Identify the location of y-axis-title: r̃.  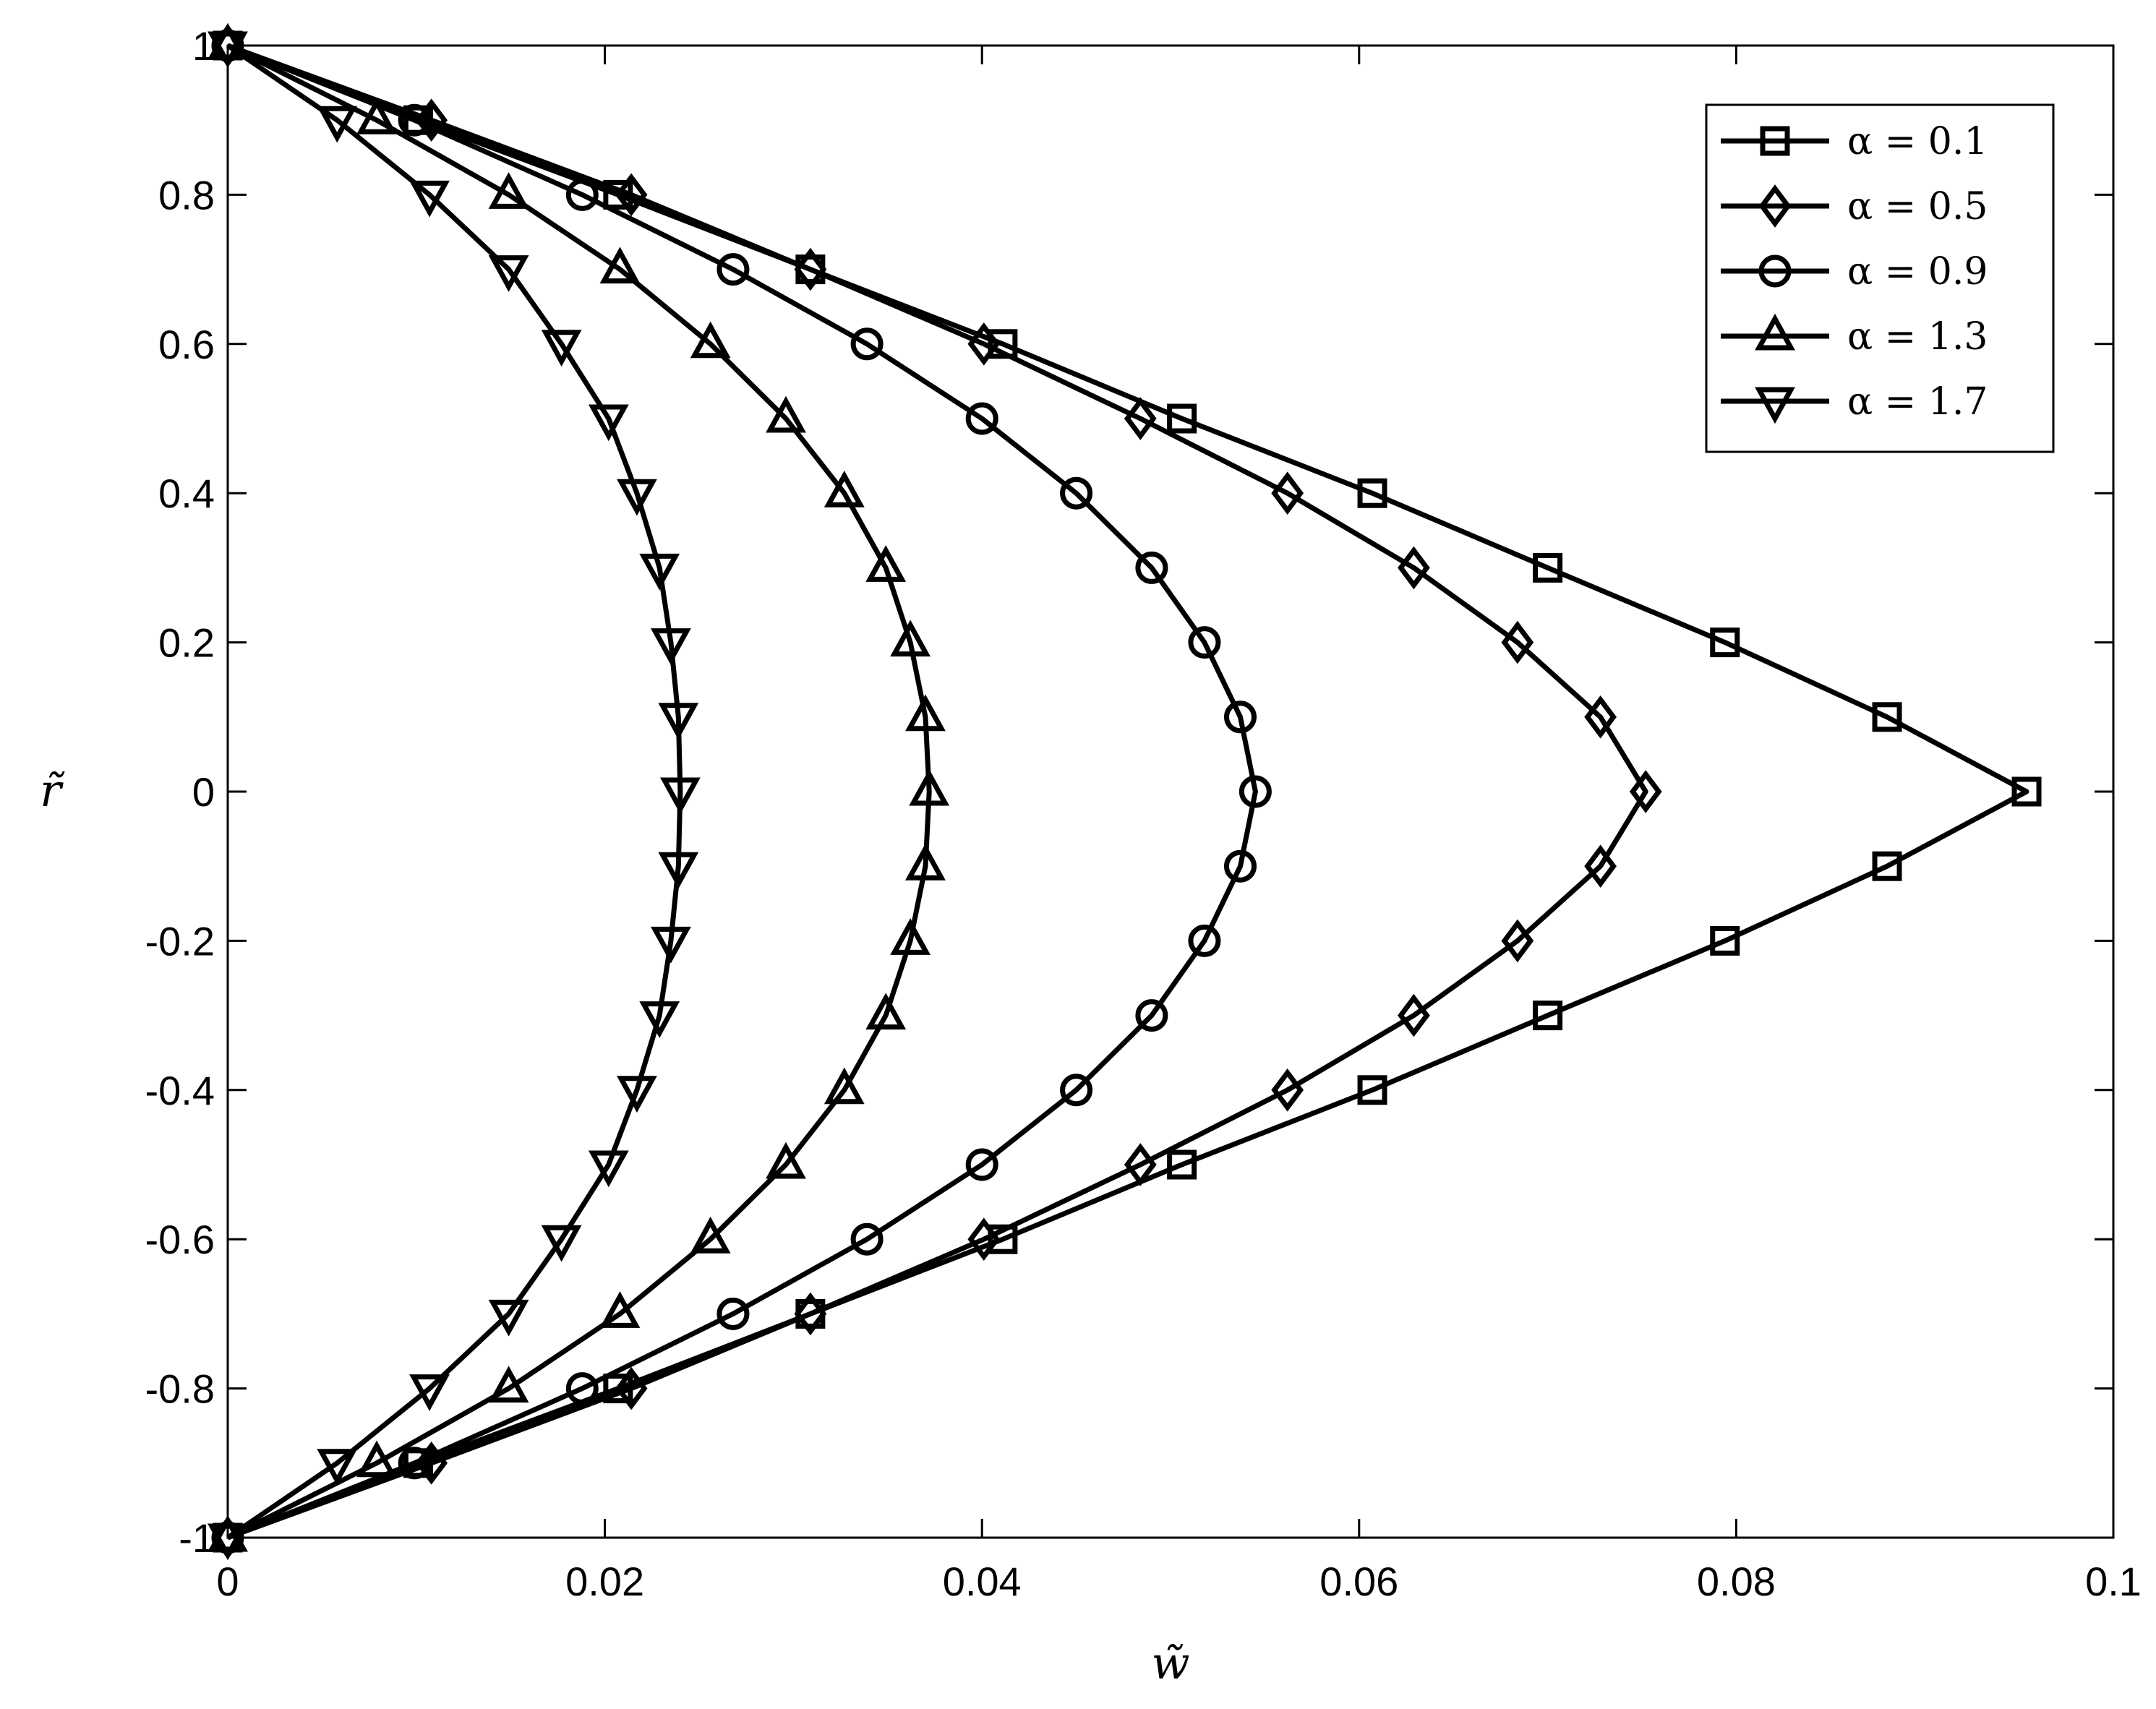
(53, 790).